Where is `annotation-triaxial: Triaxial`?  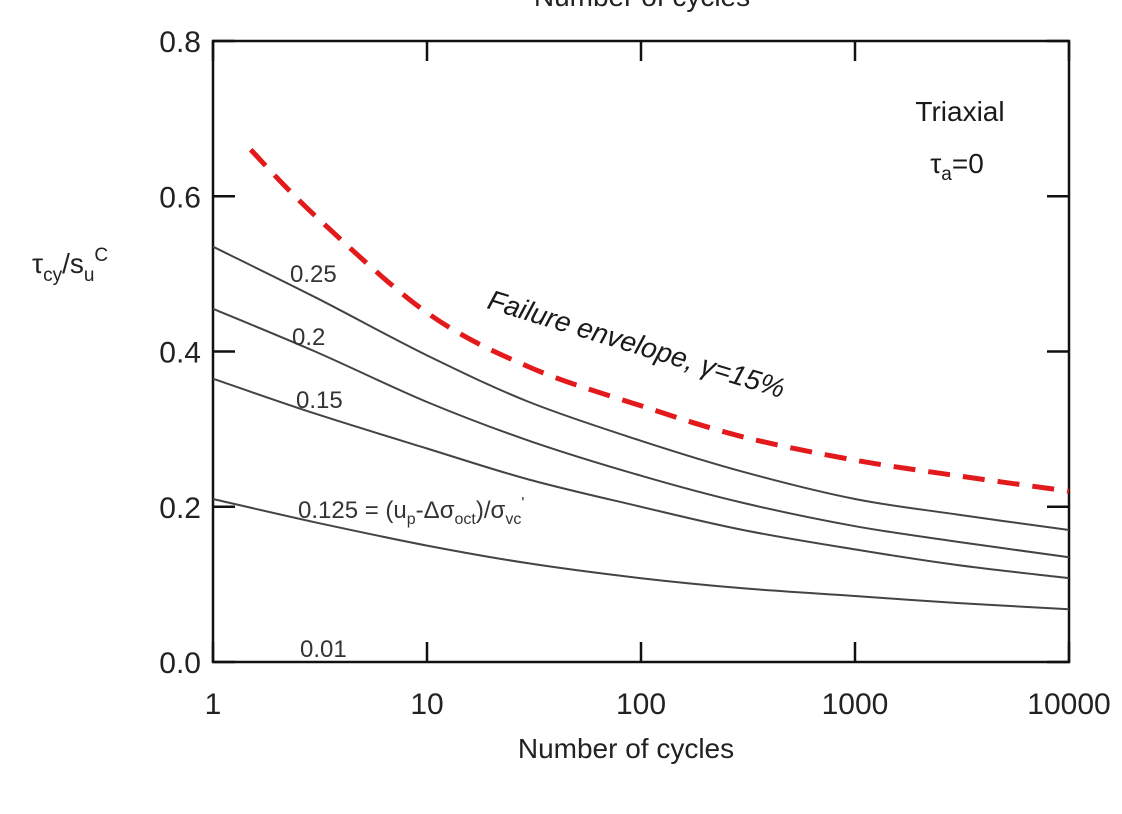
annotation-triaxial: Triaxial is located at coordinates (959, 111).